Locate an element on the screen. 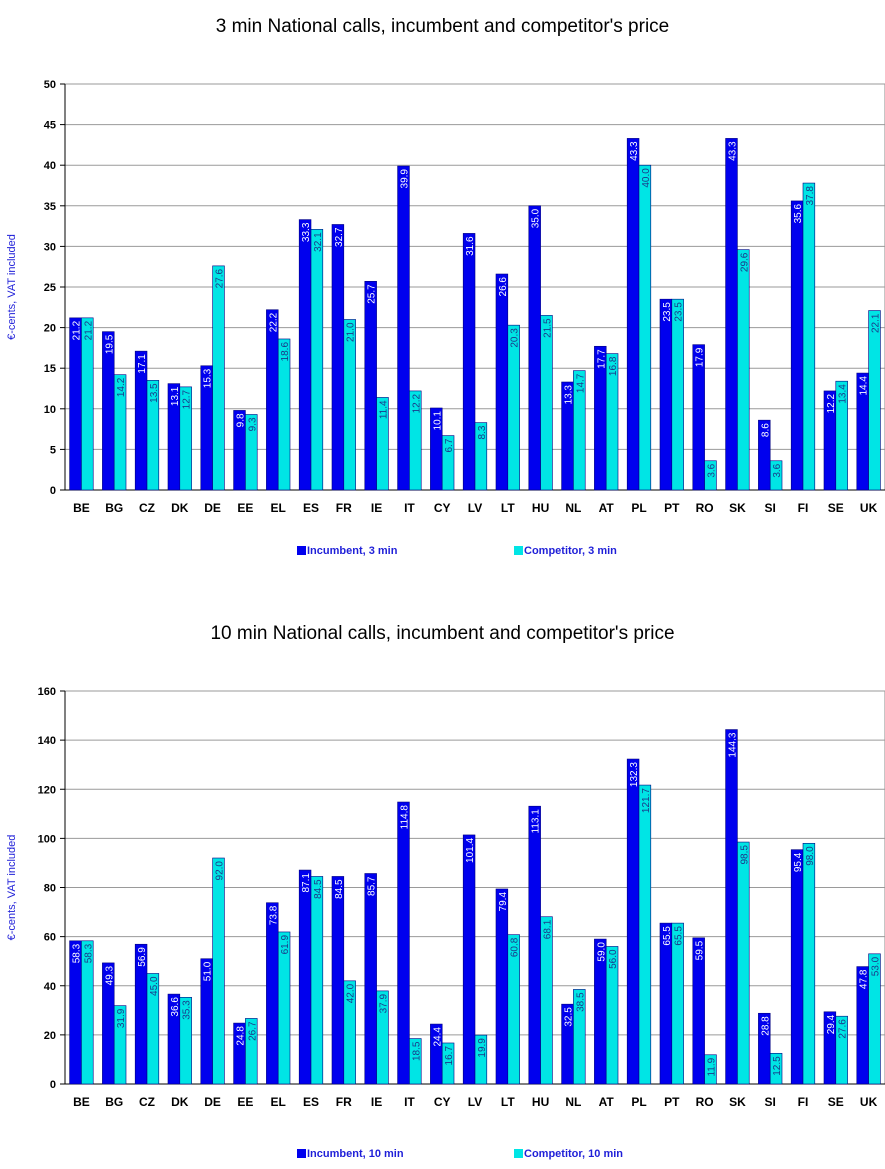 The image size is (885, 1169). bar-value-label: 17.1 is located at coordinates (142, 364).